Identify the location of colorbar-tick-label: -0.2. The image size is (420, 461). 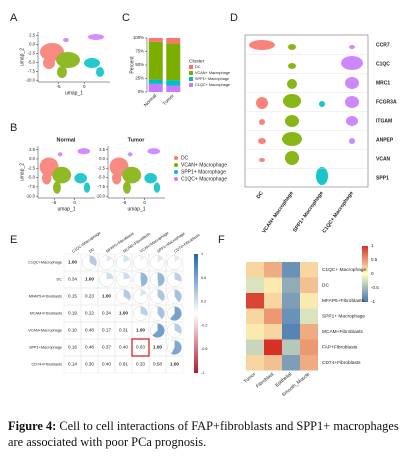
(204, 325).